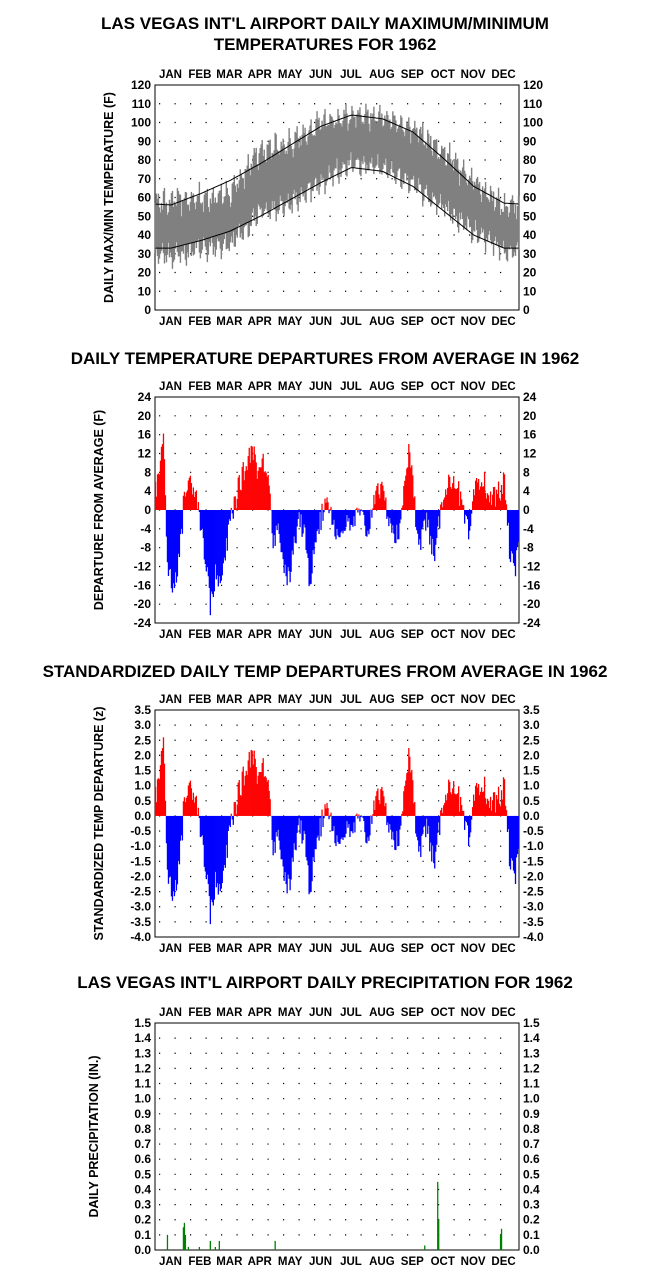  I want to click on temperature-chart-month-top: APR, so click(260, 75).